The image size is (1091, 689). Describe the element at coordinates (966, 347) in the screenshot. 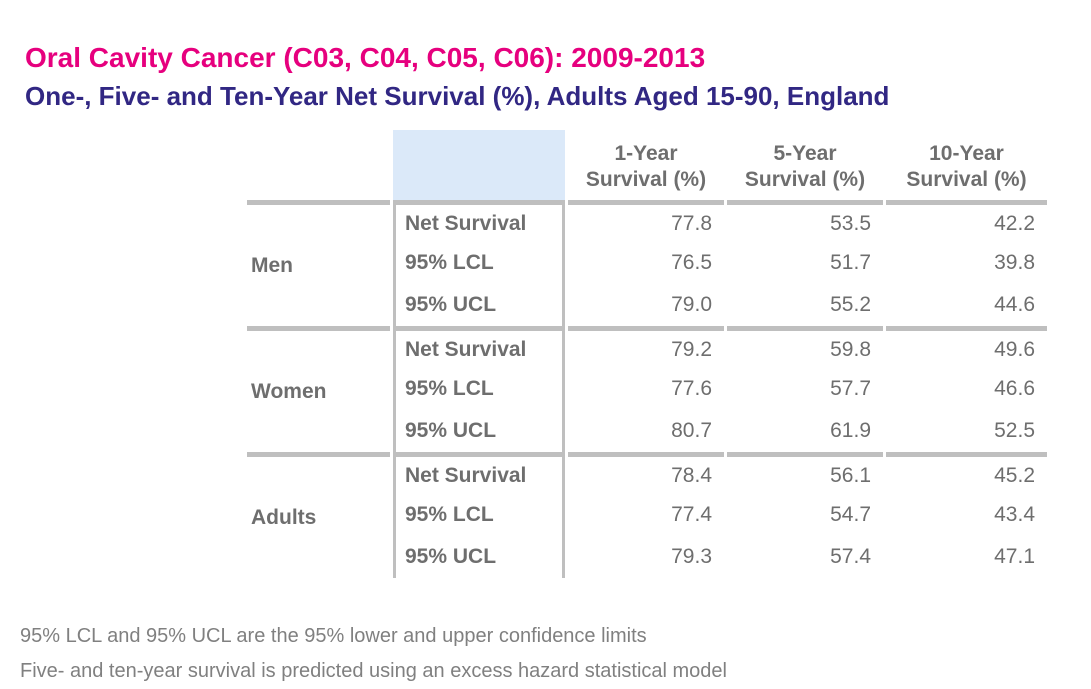

I see `value-cell: 49.6` at that location.